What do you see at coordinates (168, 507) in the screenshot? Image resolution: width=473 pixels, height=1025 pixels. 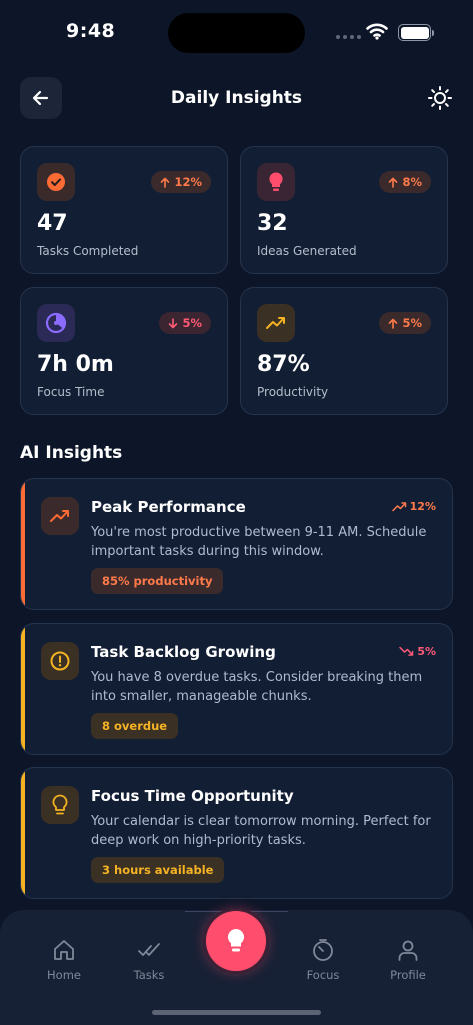 I see `insight-title: Peak Performance` at bounding box center [168, 507].